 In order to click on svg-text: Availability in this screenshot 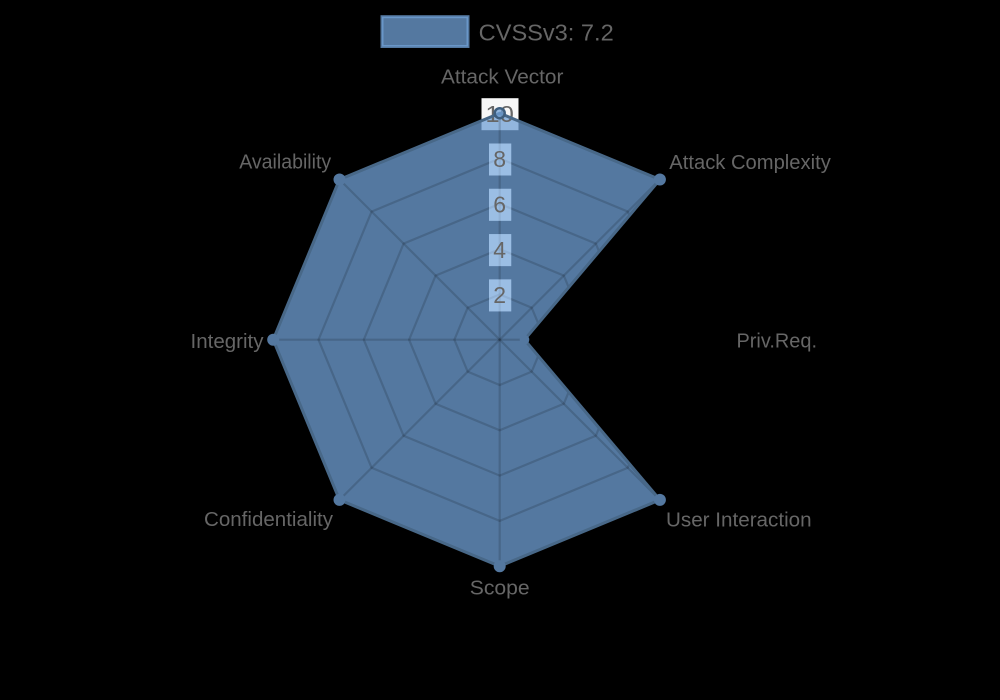, I will do `click(285, 162)`.